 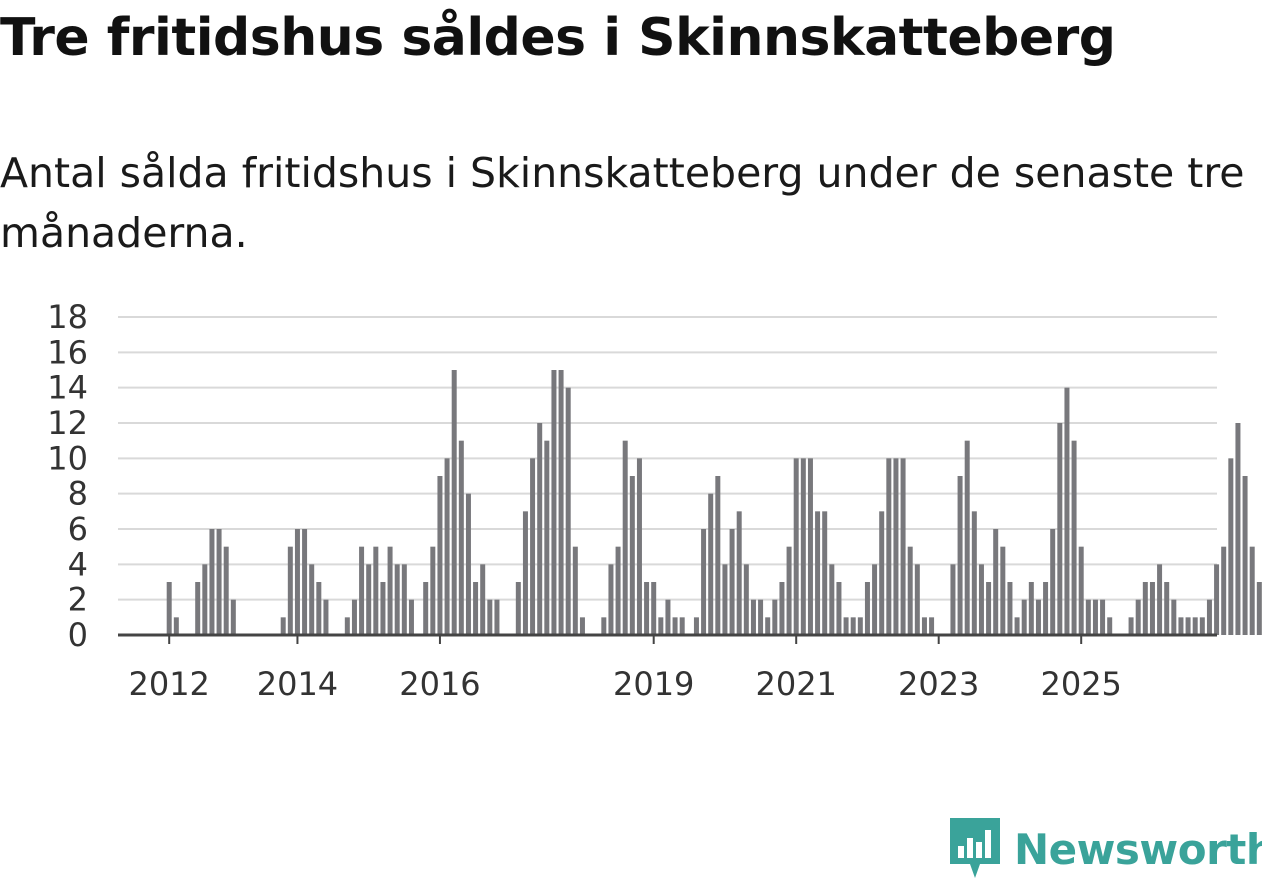 I want to click on y-tick-label: 4, so click(x=78, y=564).